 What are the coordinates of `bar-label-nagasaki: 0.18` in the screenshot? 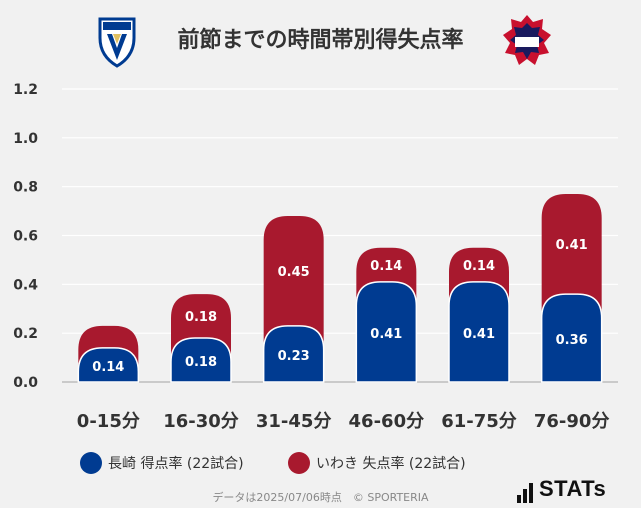 It's located at (201, 362).